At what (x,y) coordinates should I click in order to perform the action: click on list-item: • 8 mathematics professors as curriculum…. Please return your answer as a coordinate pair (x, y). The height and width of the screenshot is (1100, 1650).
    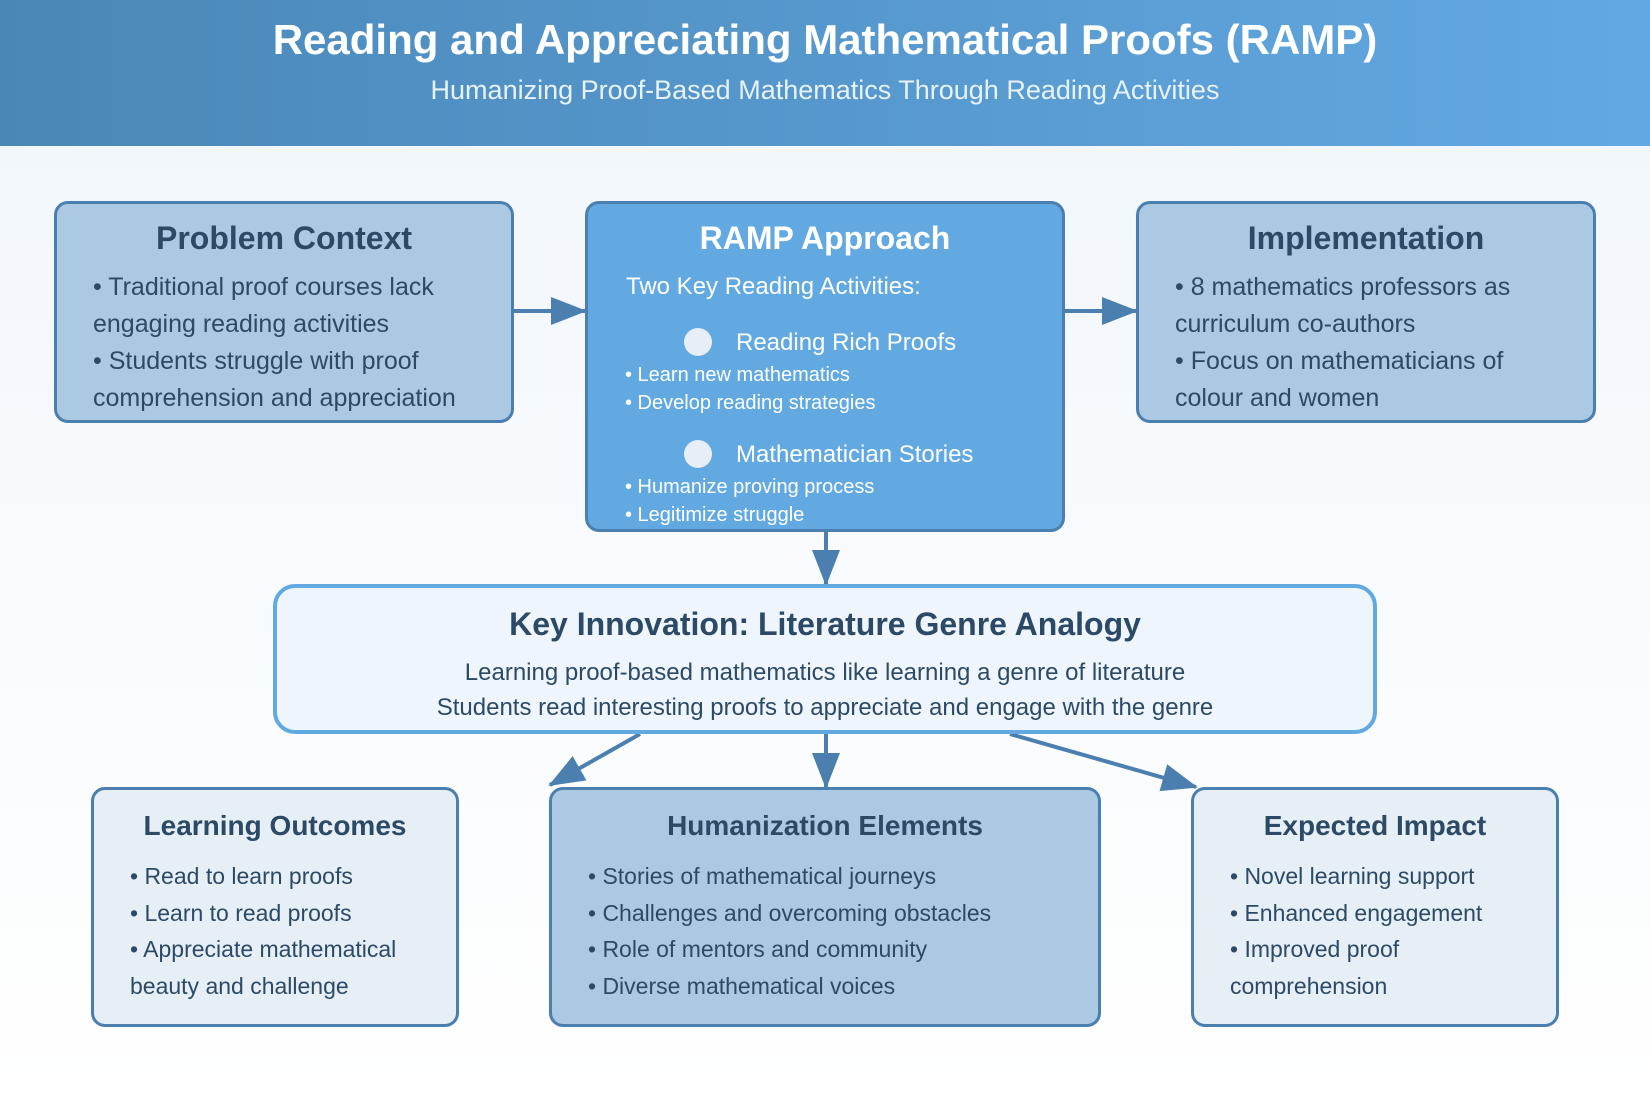
    Looking at the image, I should click on (1343, 305).